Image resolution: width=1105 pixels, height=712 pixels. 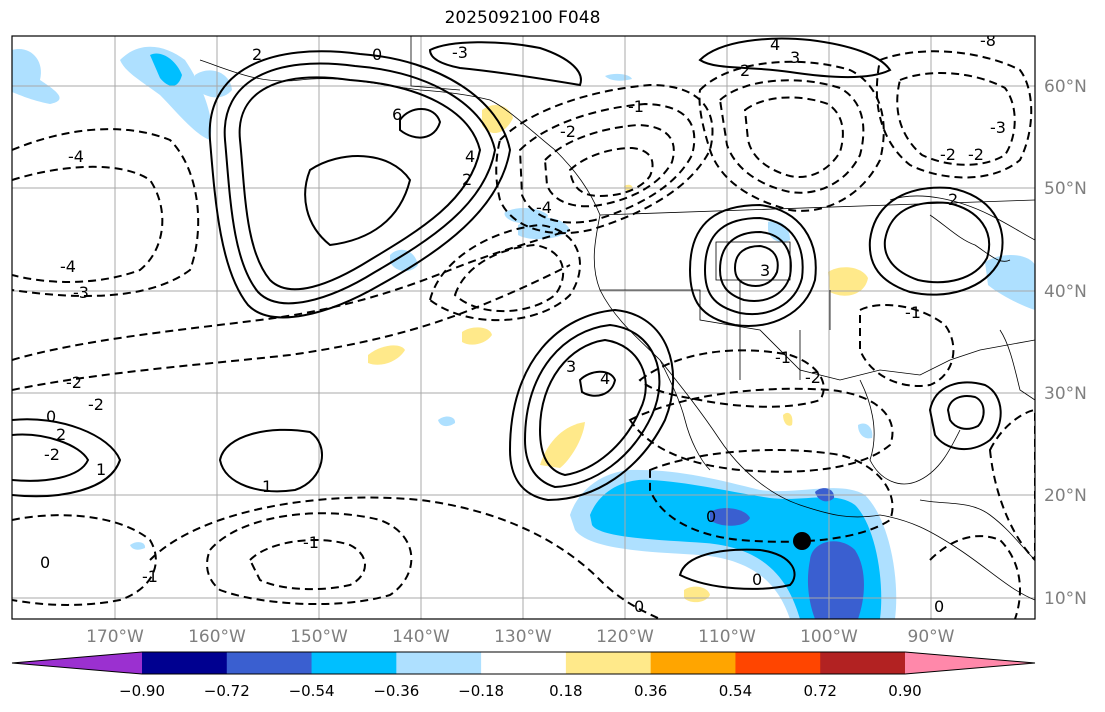 I want to click on shade-yellow-d, so click(x=848, y=281).